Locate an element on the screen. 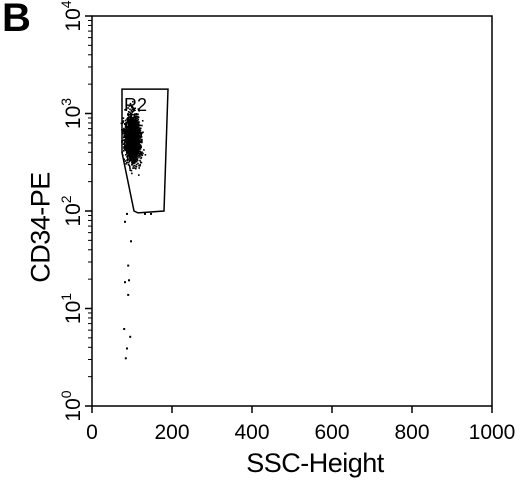 This screenshot has width=520, height=501. y-tick-label-base: 10 is located at coordinates (73, 19).